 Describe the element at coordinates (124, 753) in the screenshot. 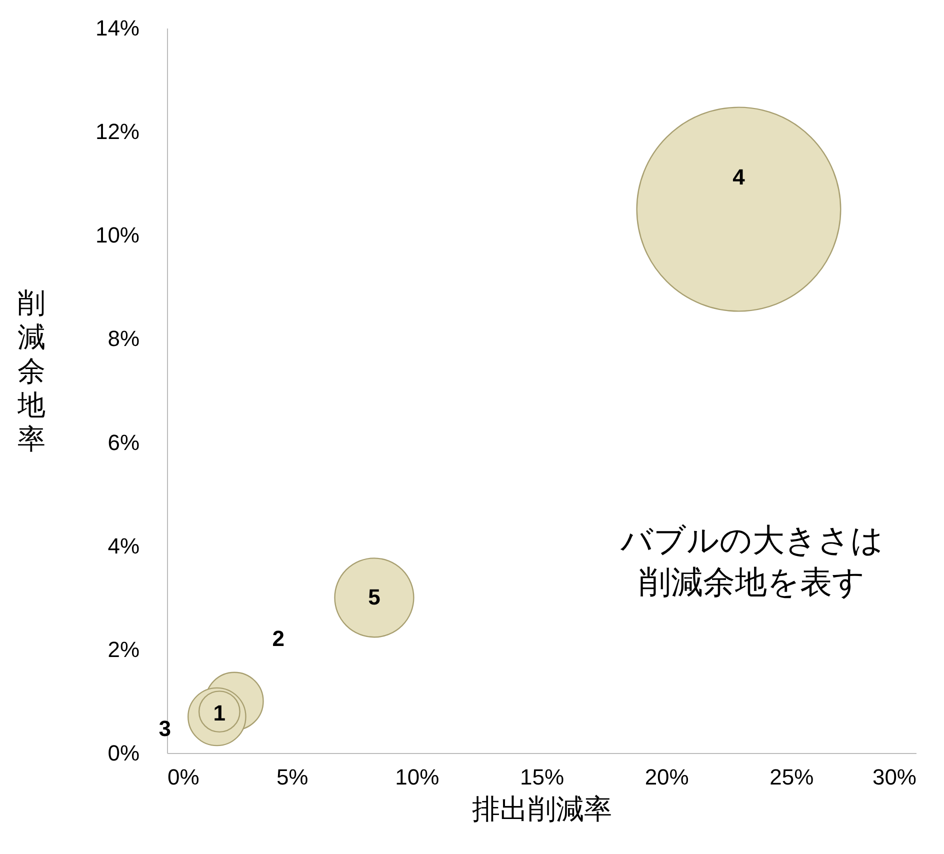

I see `y-tick-label: 0%` at that location.